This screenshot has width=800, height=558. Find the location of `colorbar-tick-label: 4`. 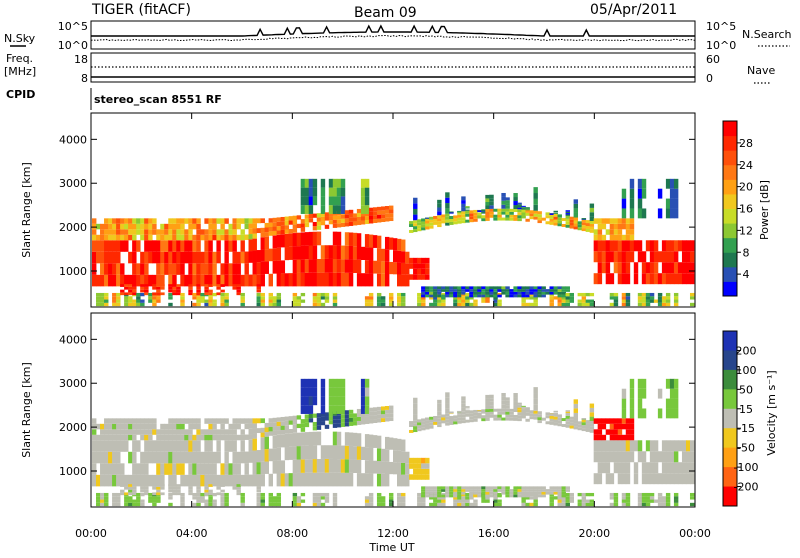

colorbar-tick-label: 4 is located at coordinates (746, 274).